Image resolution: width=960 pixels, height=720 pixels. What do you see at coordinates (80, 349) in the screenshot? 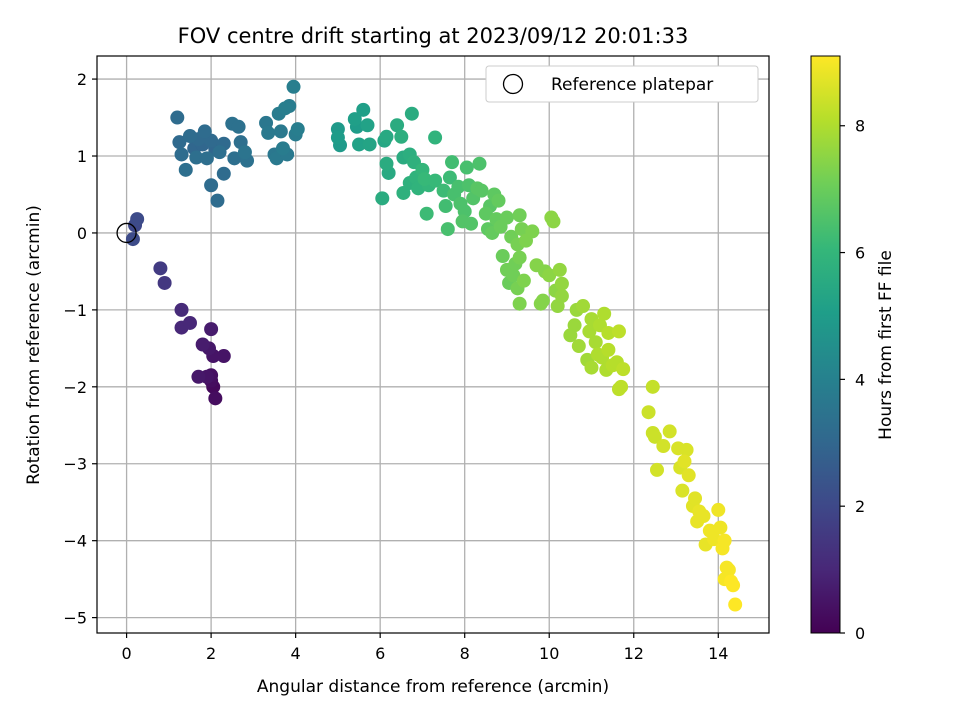
I see `y-axis: −5 −4 −3 −2 −1 0 1 2` at bounding box center [80, 349].